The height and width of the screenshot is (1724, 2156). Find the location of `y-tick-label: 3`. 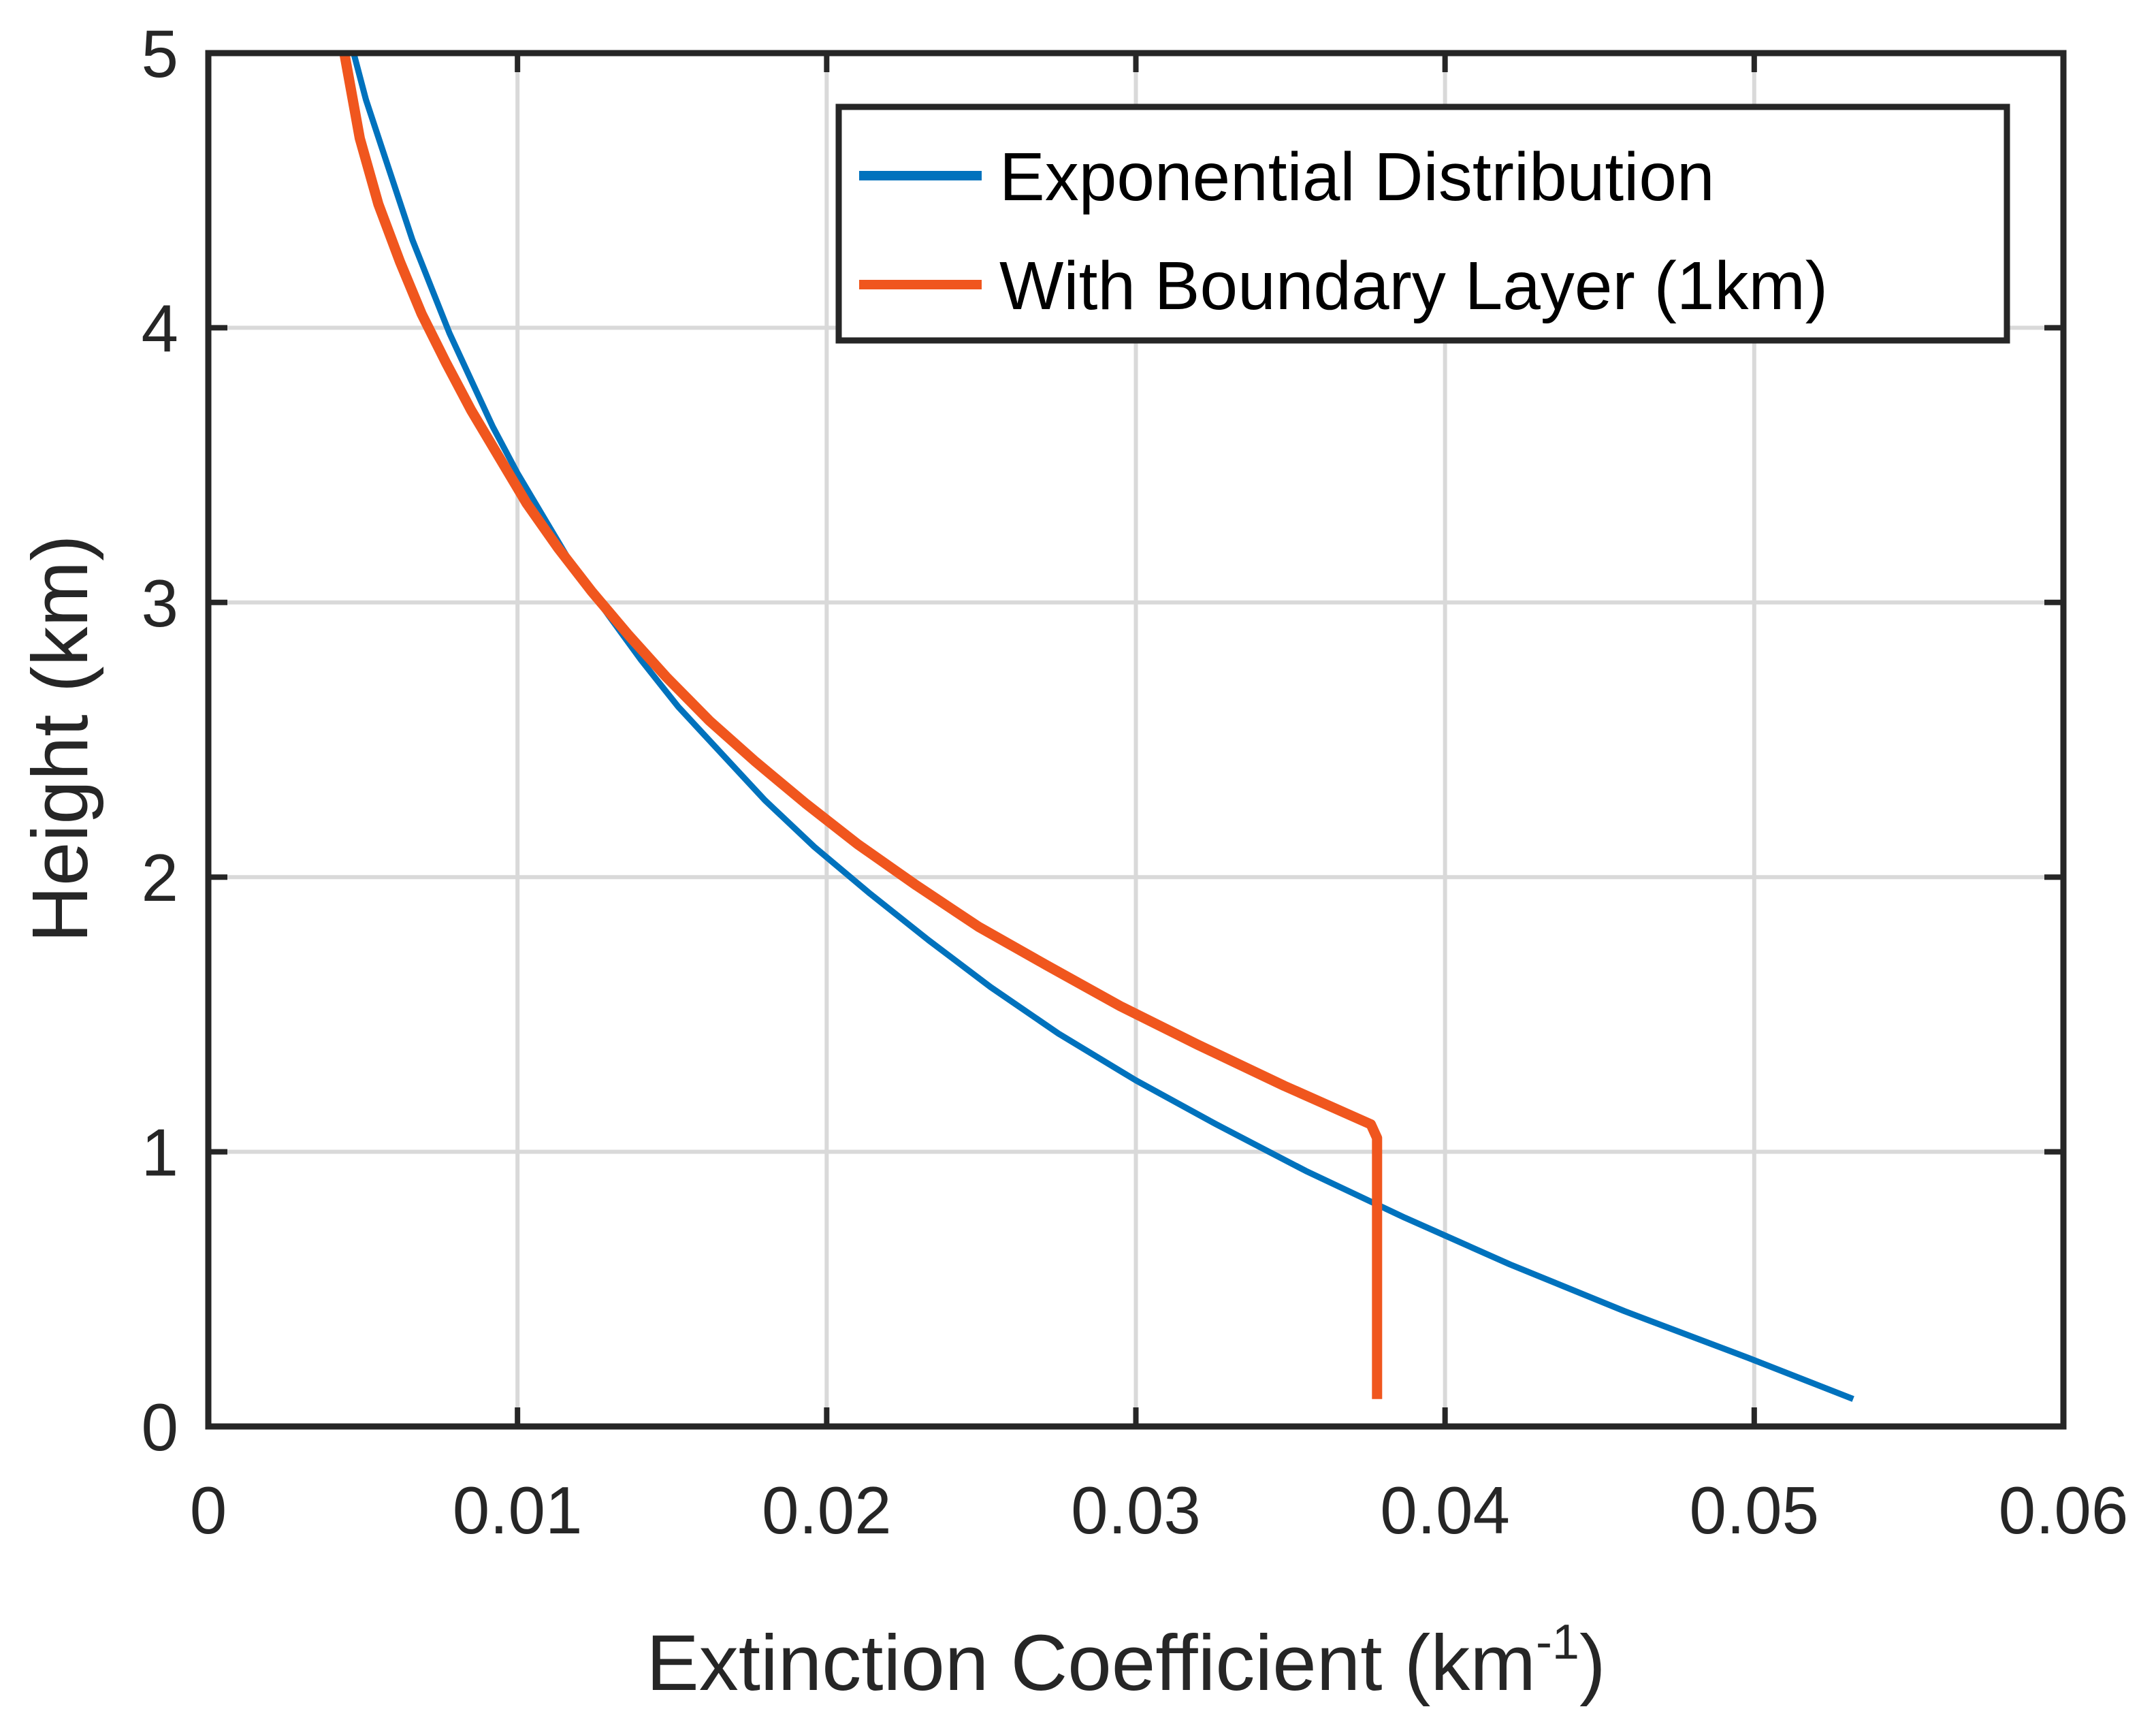

y-tick-label: 3 is located at coordinates (160, 603).